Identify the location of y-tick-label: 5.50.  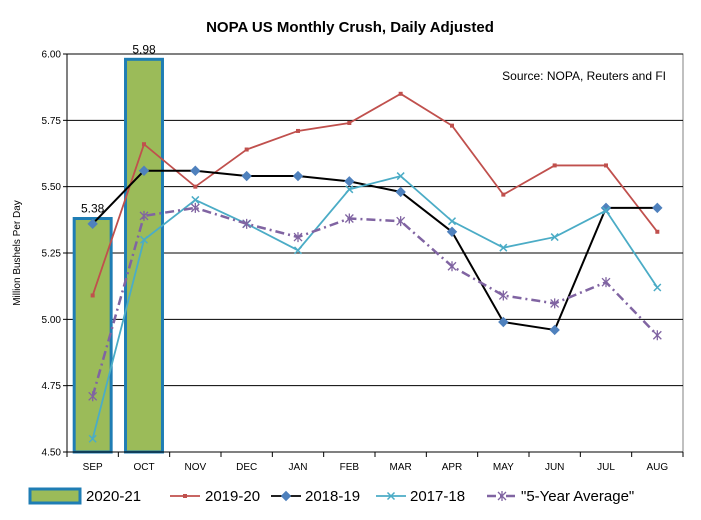
(52, 187).